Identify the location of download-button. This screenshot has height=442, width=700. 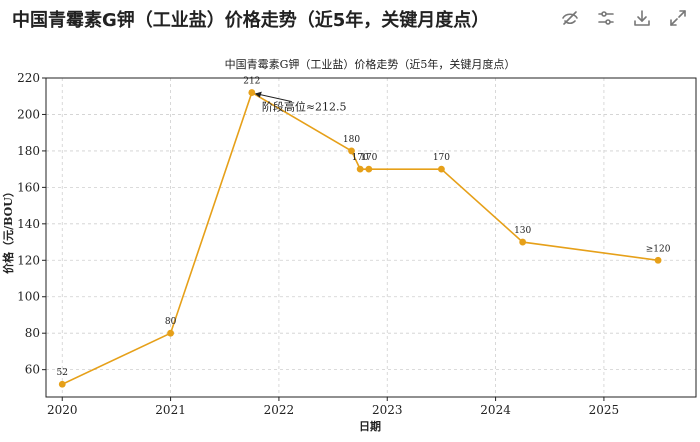
(642, 18).